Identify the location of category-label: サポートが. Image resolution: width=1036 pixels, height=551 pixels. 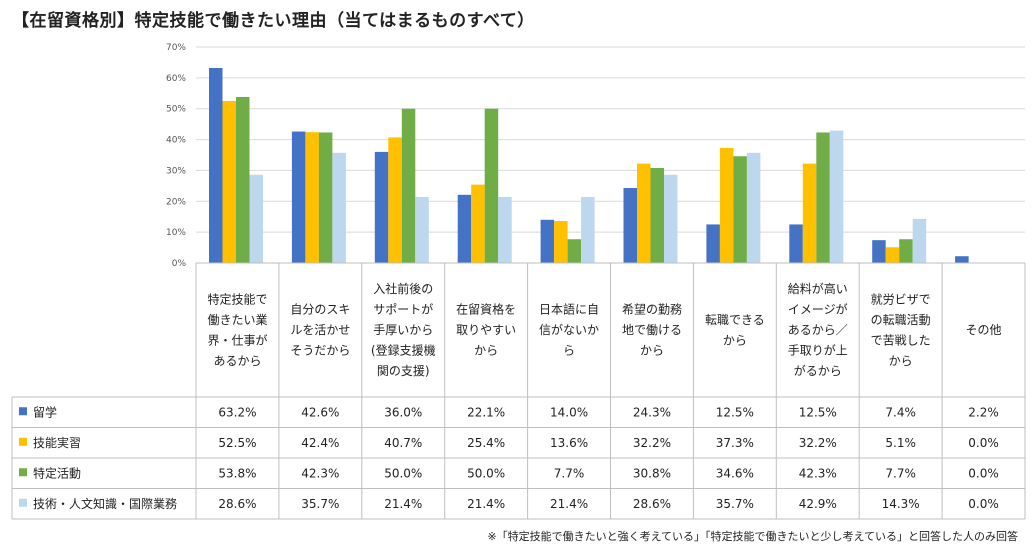
(403, 309).